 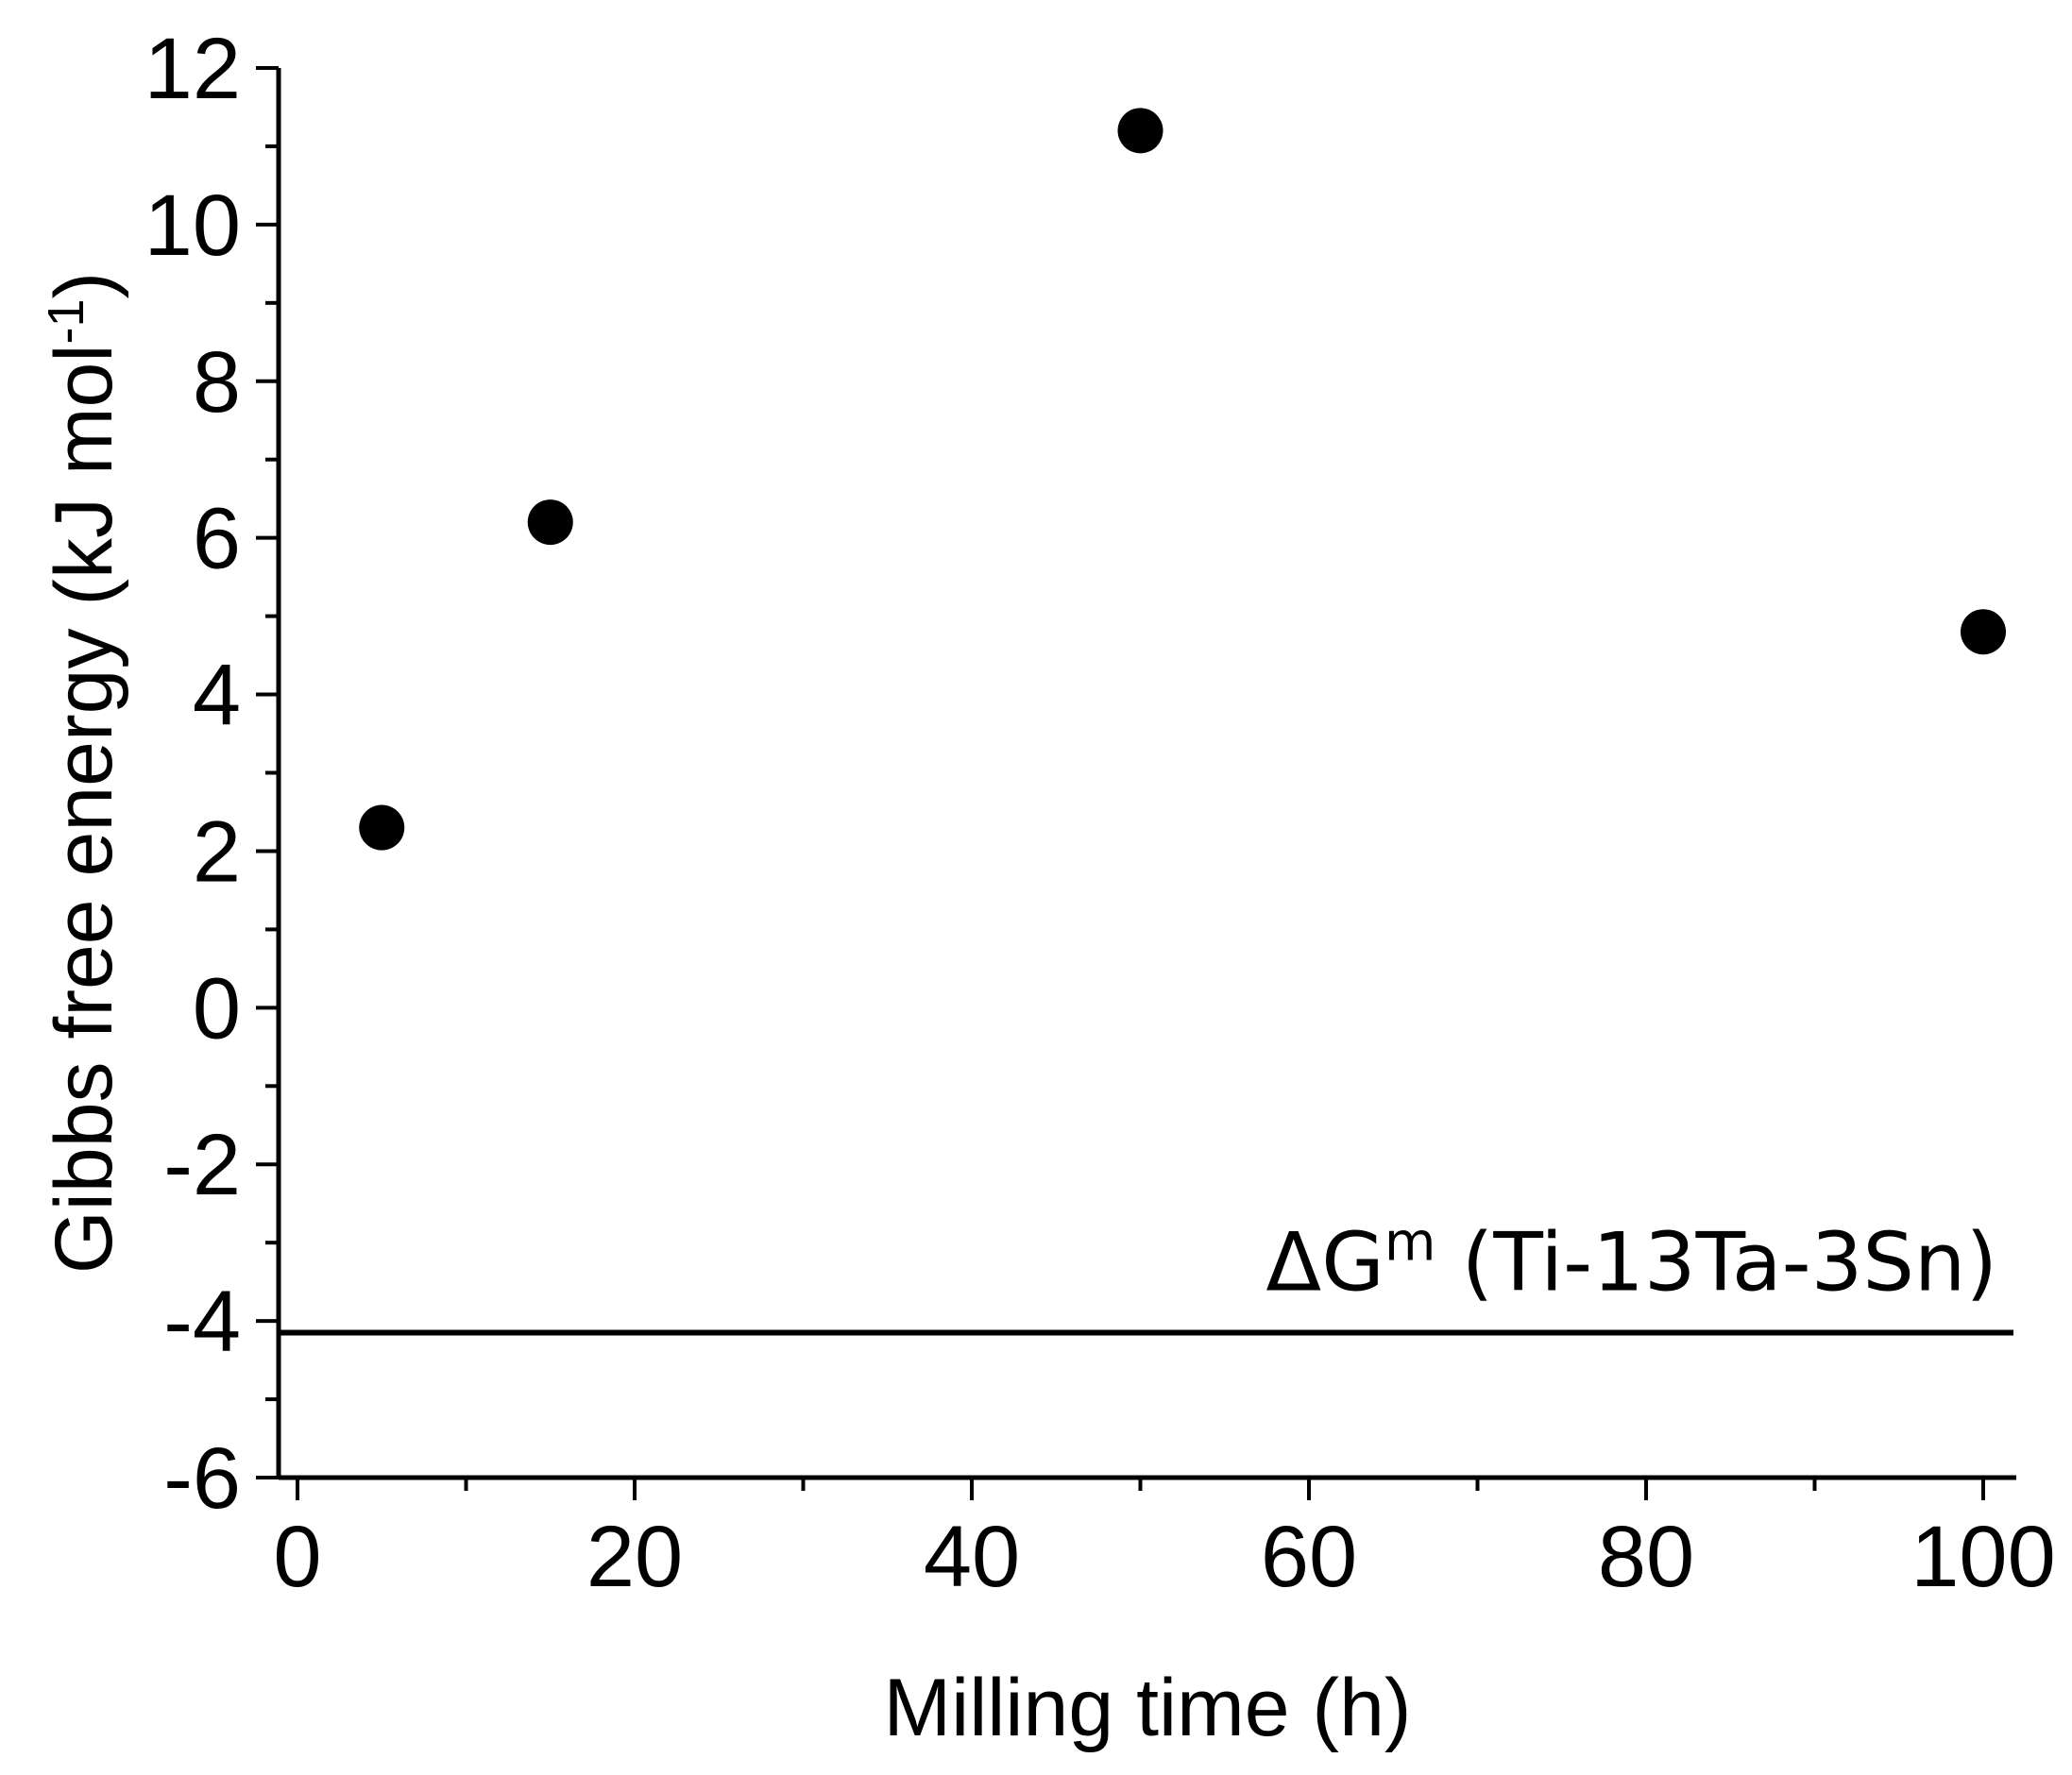 What do you see at coordinates (297, 1557) in the screenshot?
I see `x-tick-label: 0` at bounding box center [297, 1557].